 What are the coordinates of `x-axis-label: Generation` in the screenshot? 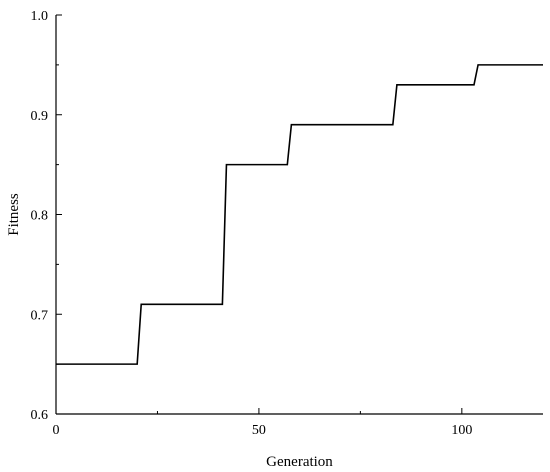 It's located at (299, 462).